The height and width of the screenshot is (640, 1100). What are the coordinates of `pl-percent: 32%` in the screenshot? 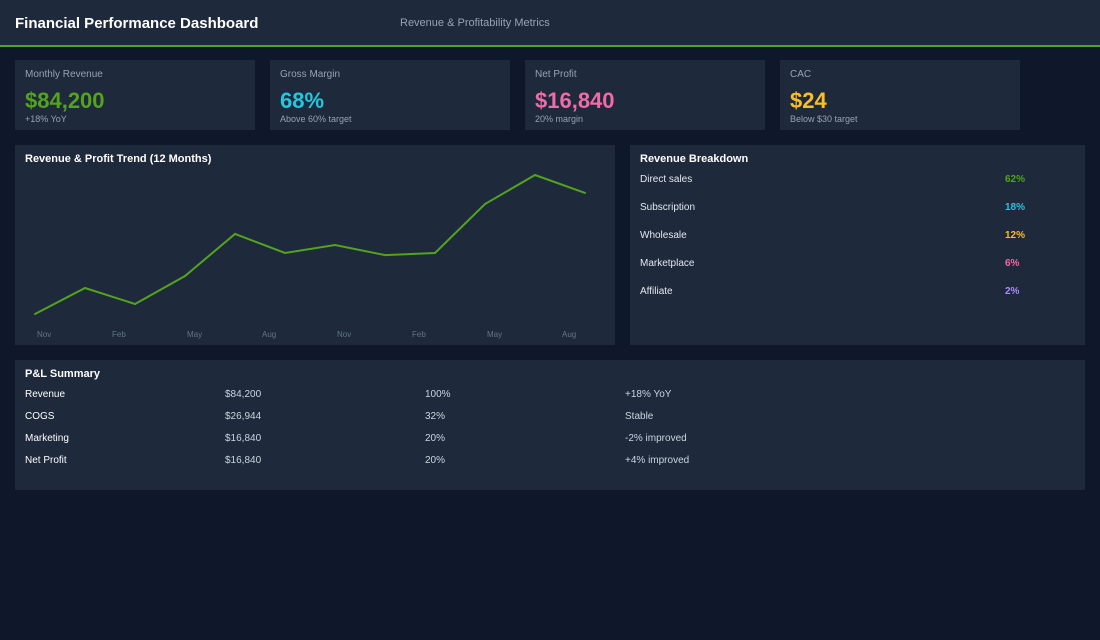 It's located at (435, 416).